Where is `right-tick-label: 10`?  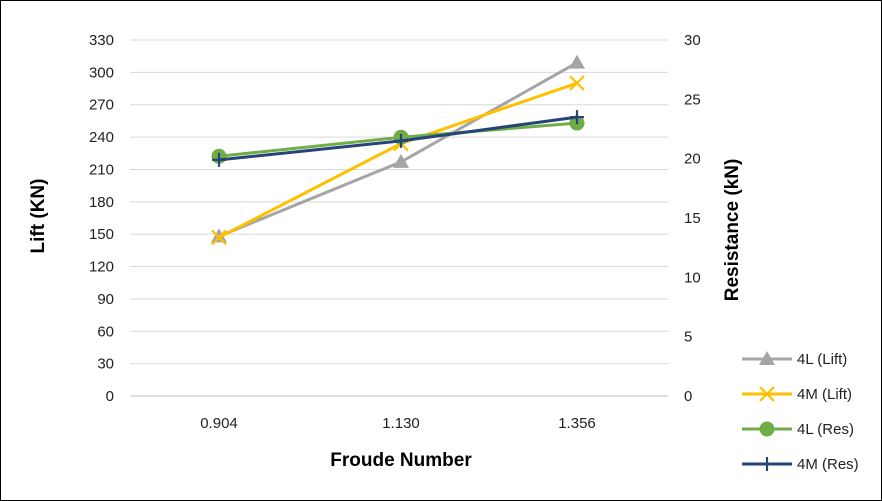
right-tick-label: 10 is located at coordinates (692, 277).